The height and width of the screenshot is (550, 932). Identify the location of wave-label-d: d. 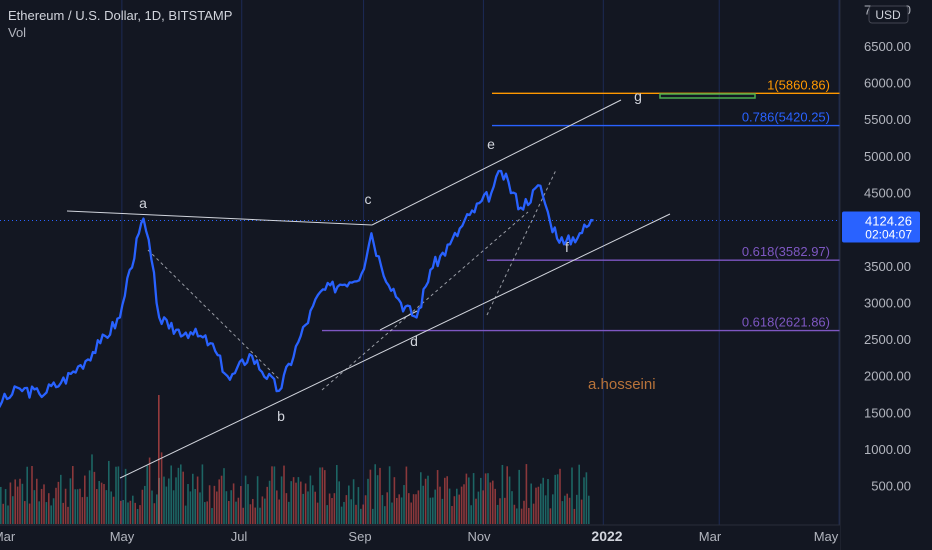
(414, 341).